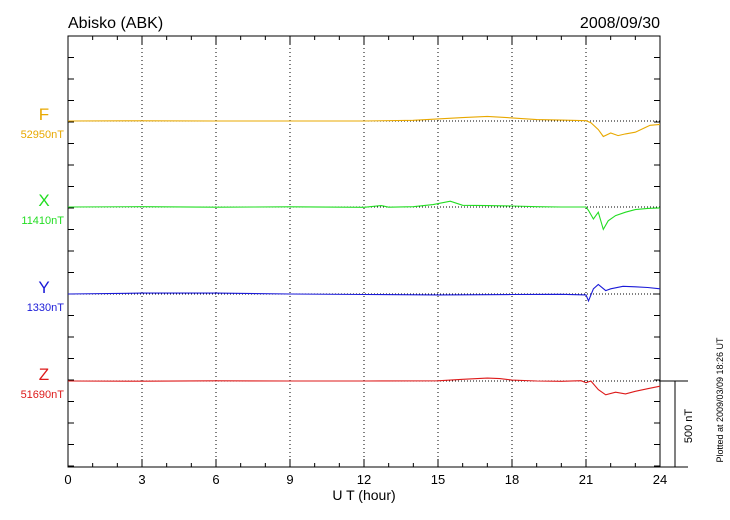 Image resolution: width=730 pixels, height=520 pixels. I want to click on series-y-name: Y, so click(43, 287).